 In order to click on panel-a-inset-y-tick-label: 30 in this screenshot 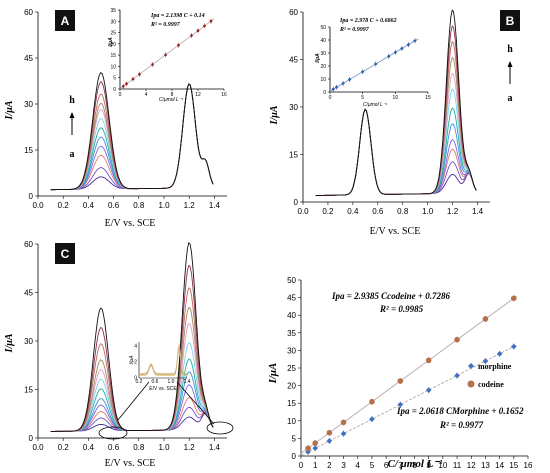, I will do `click(113, 22)`.